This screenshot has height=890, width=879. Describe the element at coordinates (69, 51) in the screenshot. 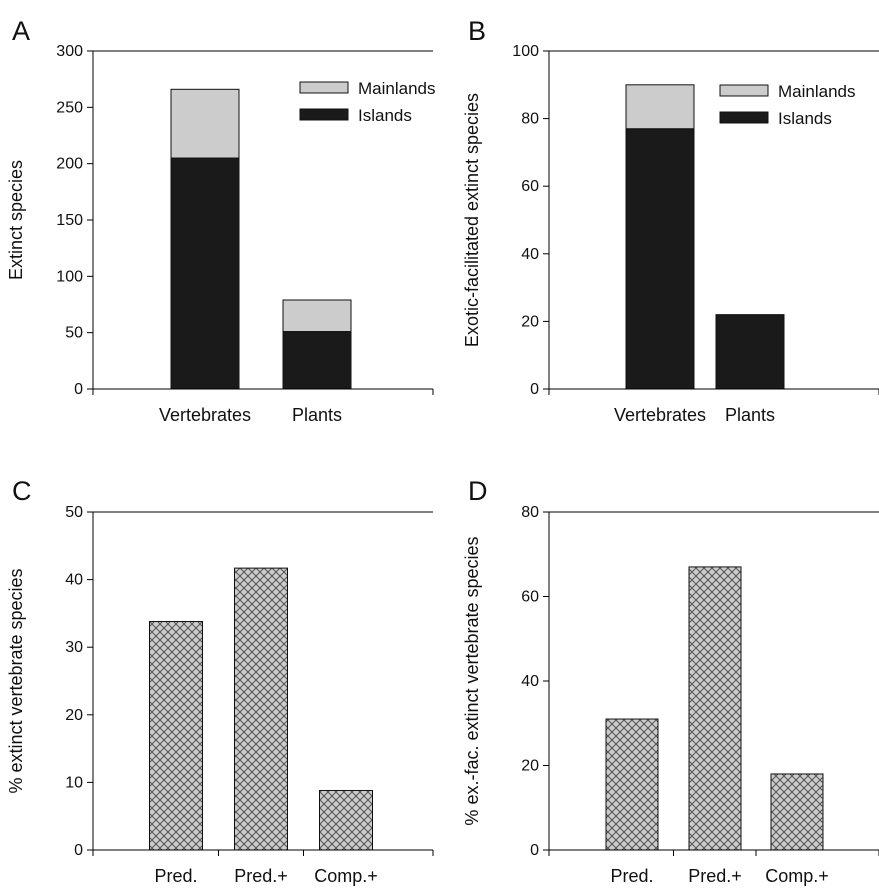

I see `y-tick-label: 300` at that location.